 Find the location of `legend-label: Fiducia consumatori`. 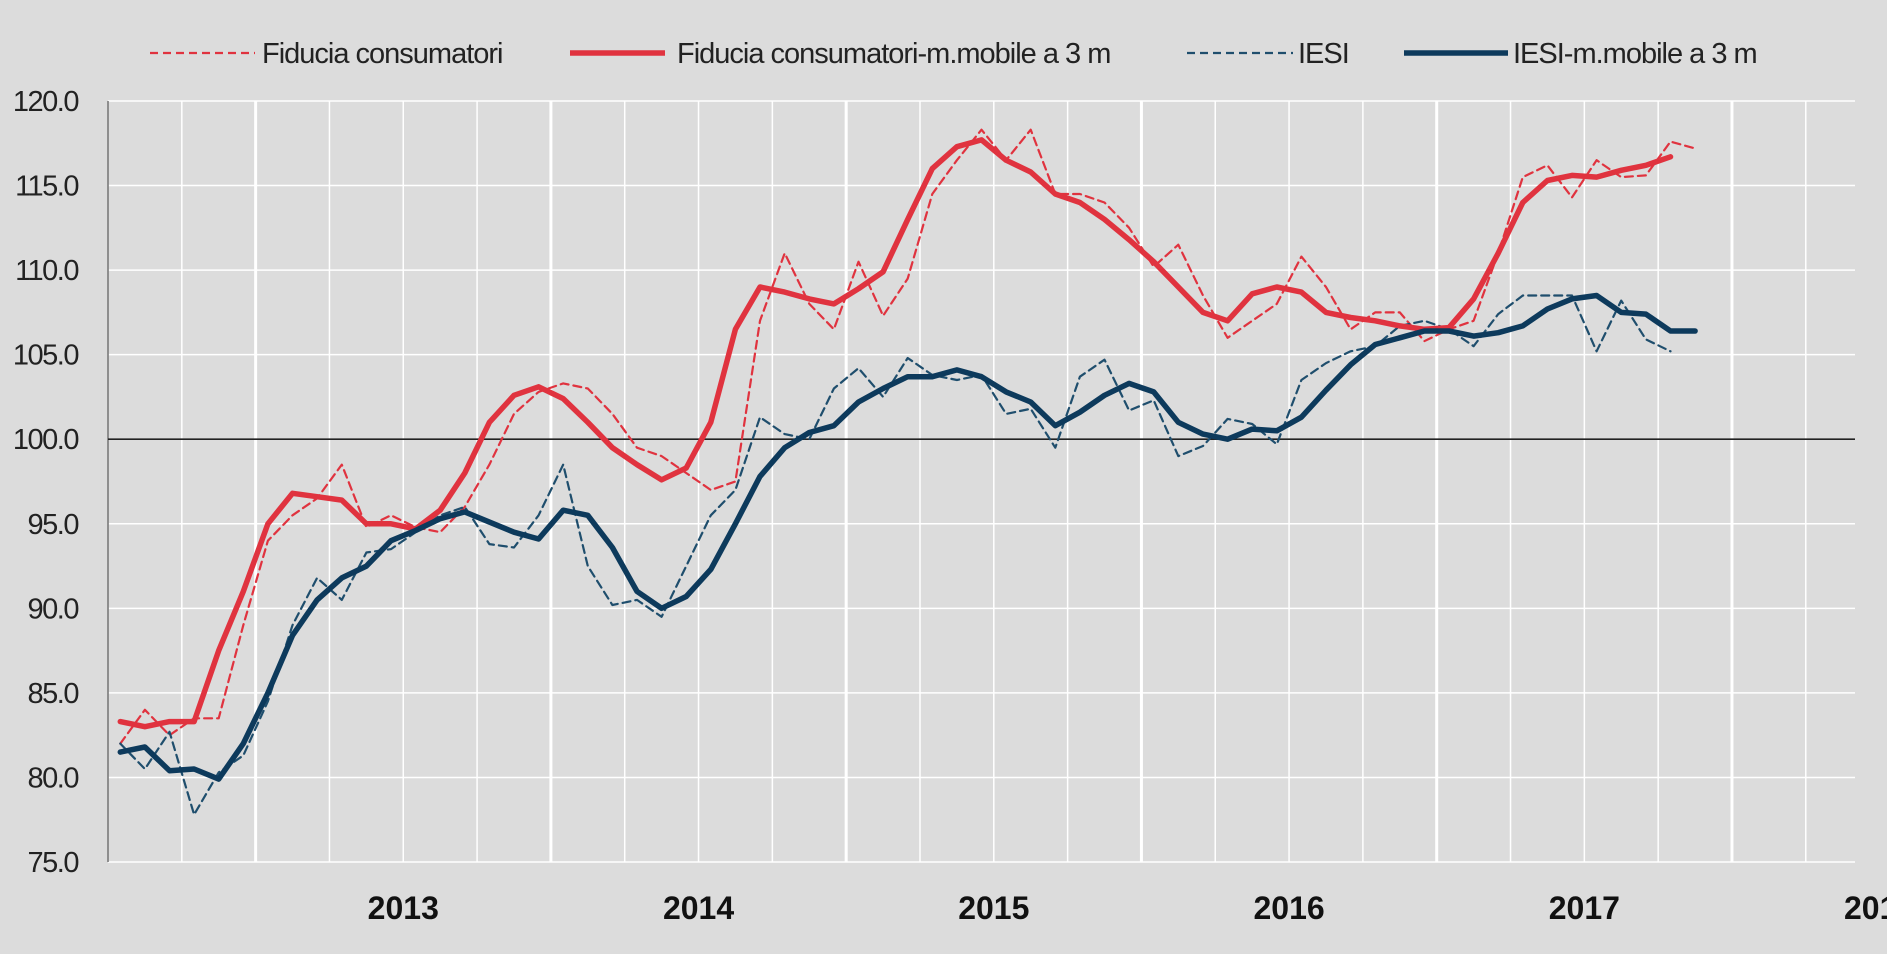

legend-label: Fiducia consumatori is located at coordinates (382, 54).